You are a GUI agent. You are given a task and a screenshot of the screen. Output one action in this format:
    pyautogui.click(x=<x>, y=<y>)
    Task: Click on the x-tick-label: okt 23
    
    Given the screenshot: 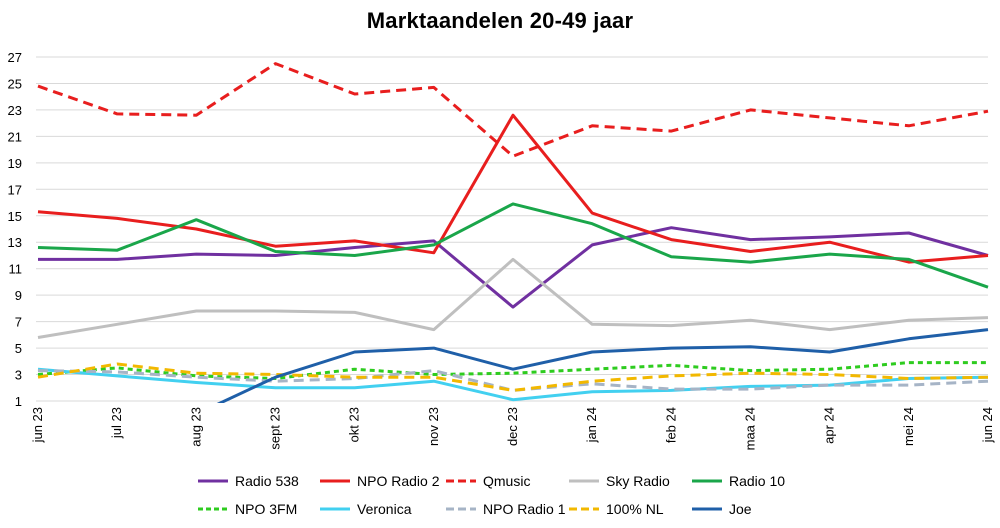 What is the action you would take?
    pyautogui.click(x=354, y=424)
    